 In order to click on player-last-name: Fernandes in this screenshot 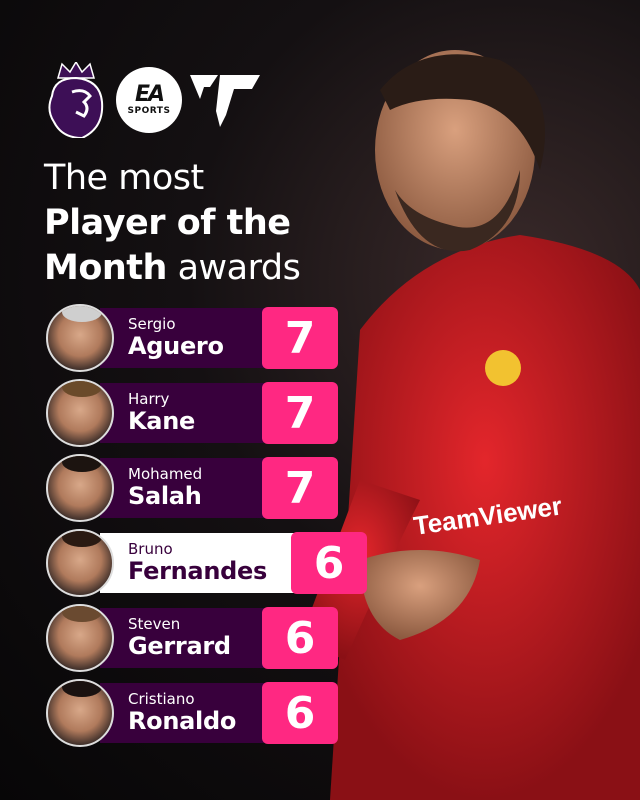, I will do `click(197, 571)`.